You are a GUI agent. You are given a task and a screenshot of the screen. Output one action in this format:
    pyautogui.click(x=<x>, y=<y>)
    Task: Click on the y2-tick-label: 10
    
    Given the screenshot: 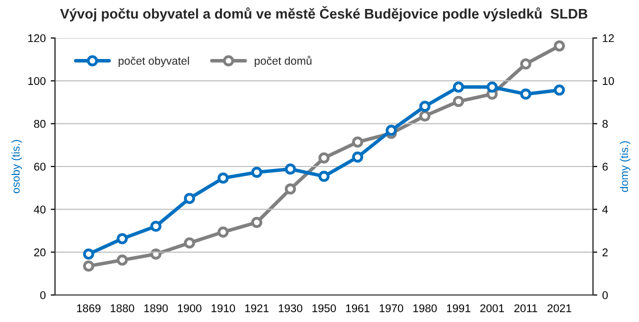 What is the action you would take?
    pyautogui.click(x=608, y=81)
    